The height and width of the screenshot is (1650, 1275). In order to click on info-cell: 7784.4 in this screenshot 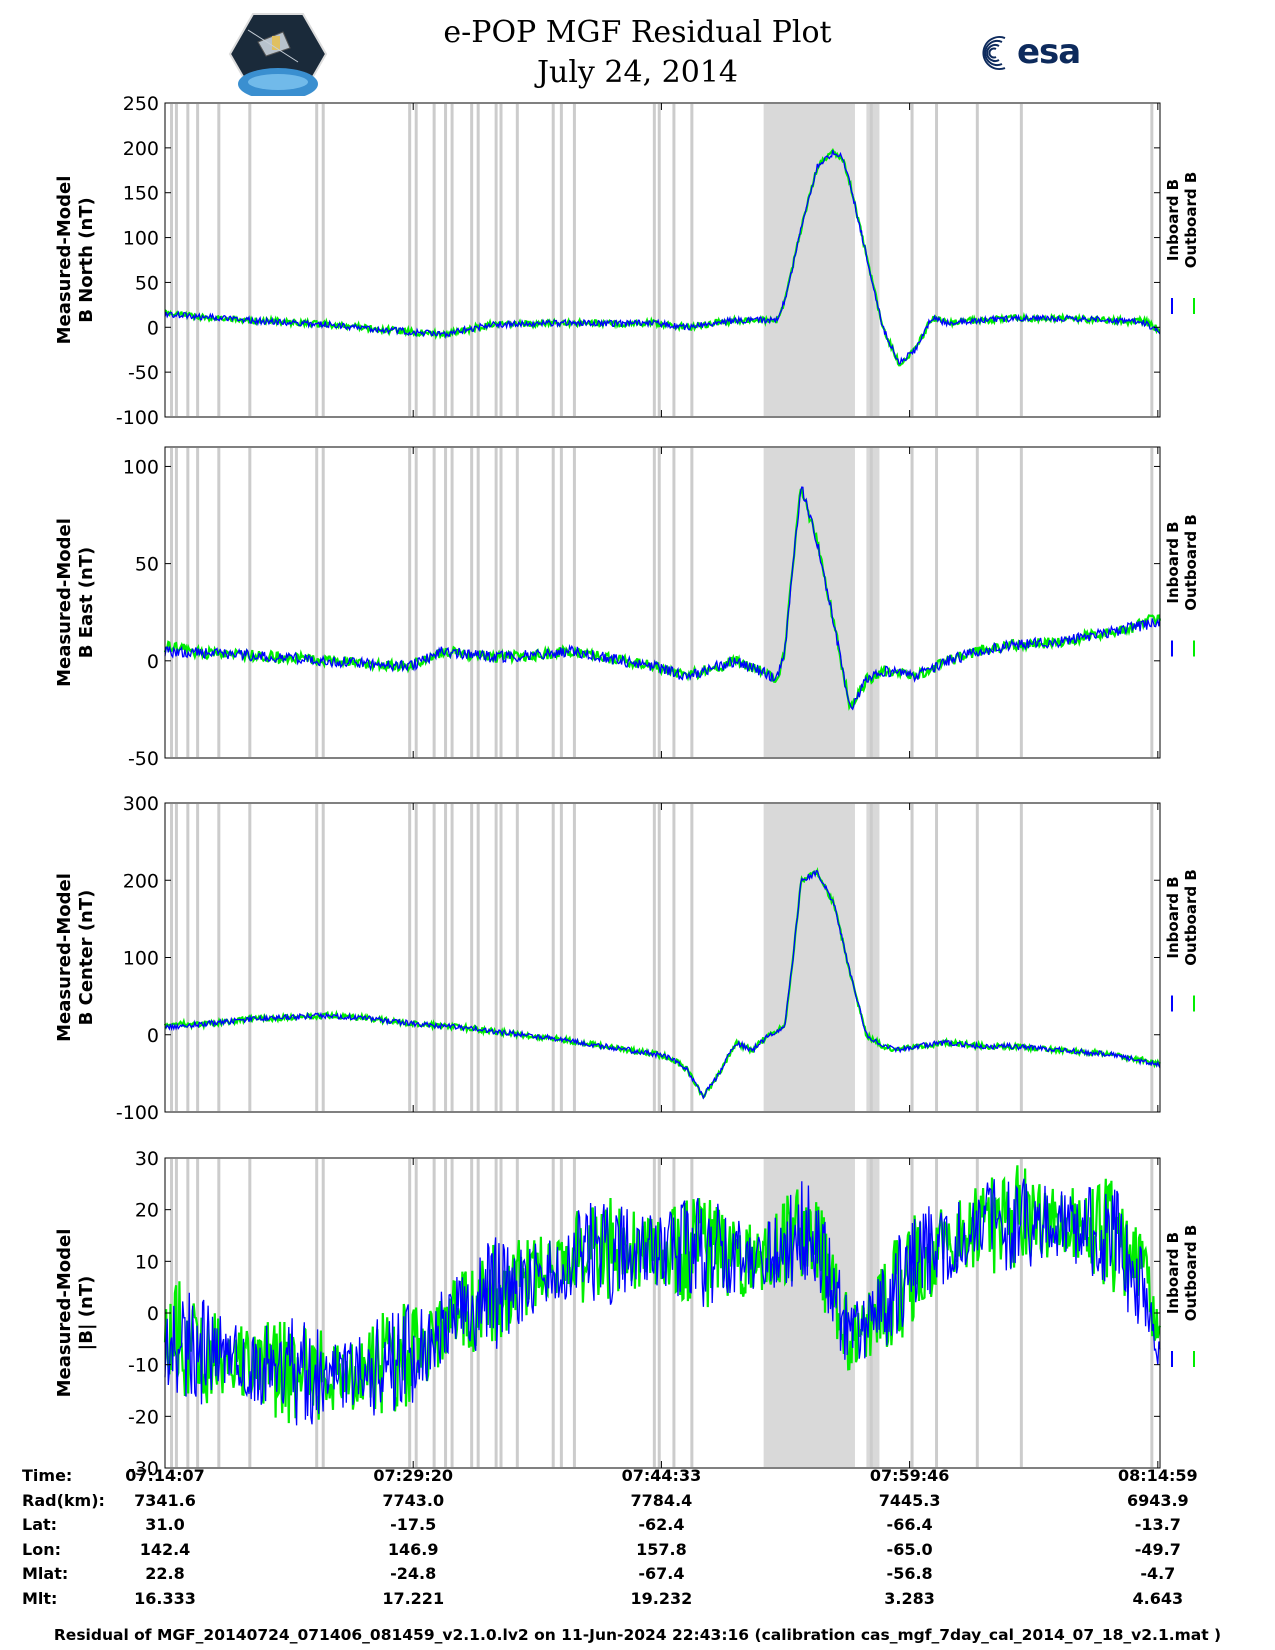, I will do `click(661, 1500)`.